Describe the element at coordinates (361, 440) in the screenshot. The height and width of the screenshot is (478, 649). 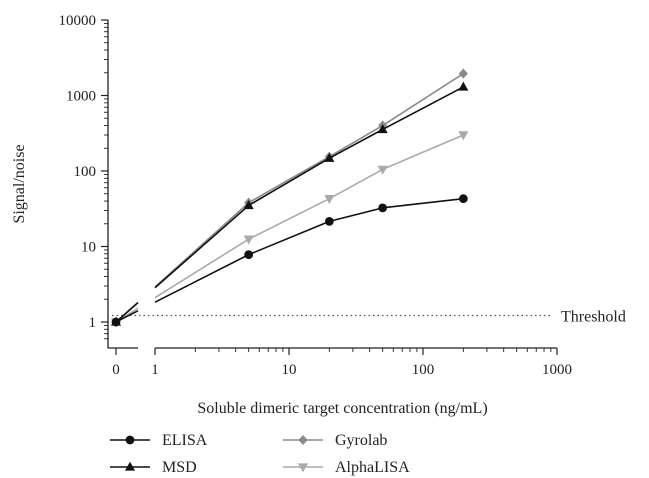
I see `legend-label: Gyrolab` at that location.